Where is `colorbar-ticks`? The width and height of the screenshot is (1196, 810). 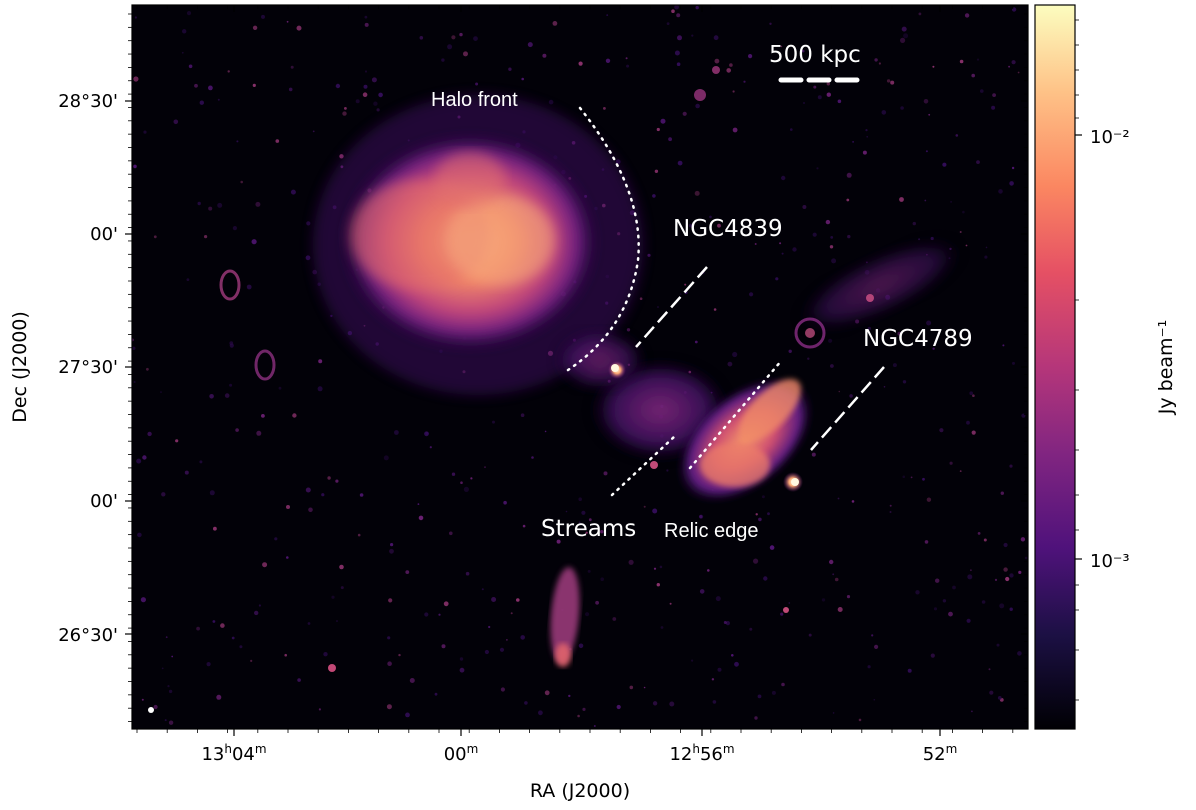
colorbar-ticks is located at coordinates (1078, 360).